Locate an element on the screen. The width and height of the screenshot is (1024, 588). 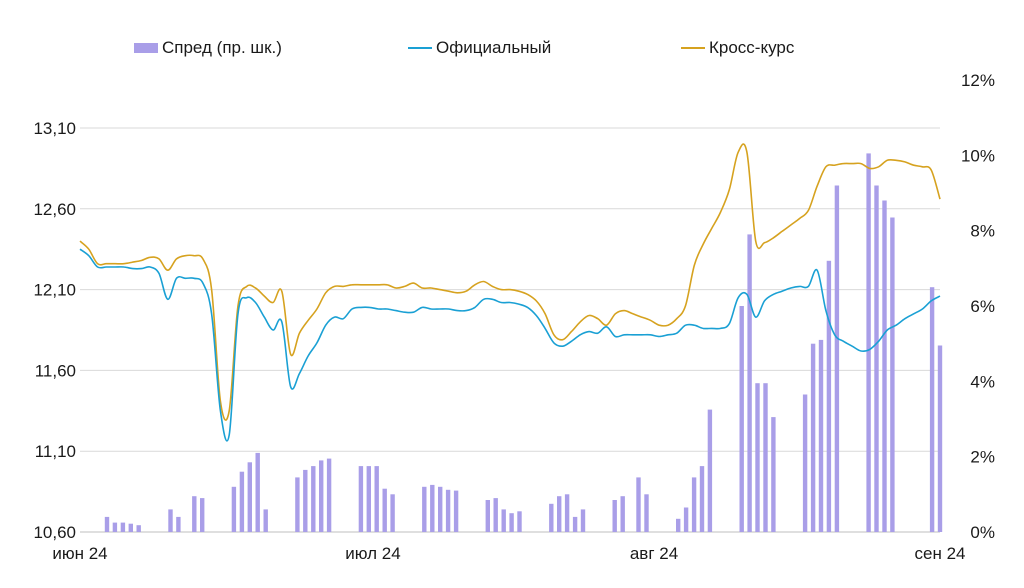
y-right-tick-label: 12% is located at coordinates (978, 80).